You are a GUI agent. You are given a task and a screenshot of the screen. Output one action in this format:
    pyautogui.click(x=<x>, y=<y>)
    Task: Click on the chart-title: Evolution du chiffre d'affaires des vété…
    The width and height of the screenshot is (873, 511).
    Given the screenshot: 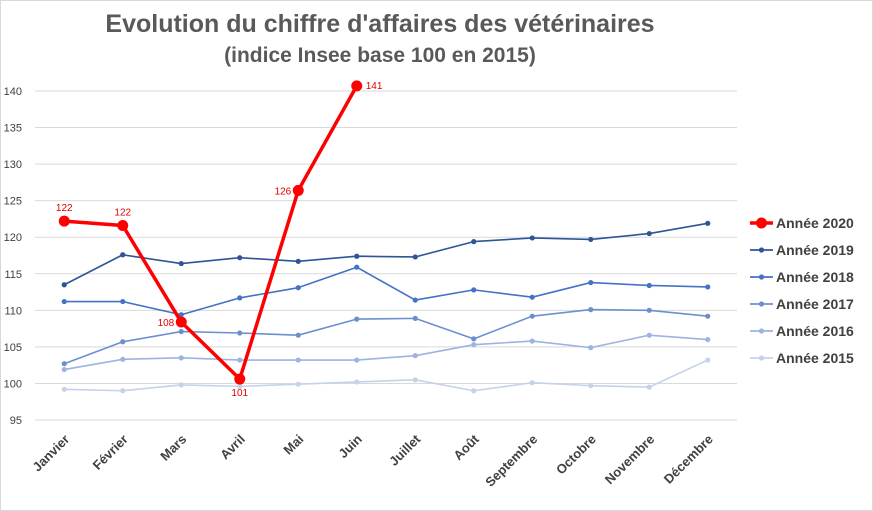 What is the action you would take?
    pyautogui.click(x=380, y=24)
    